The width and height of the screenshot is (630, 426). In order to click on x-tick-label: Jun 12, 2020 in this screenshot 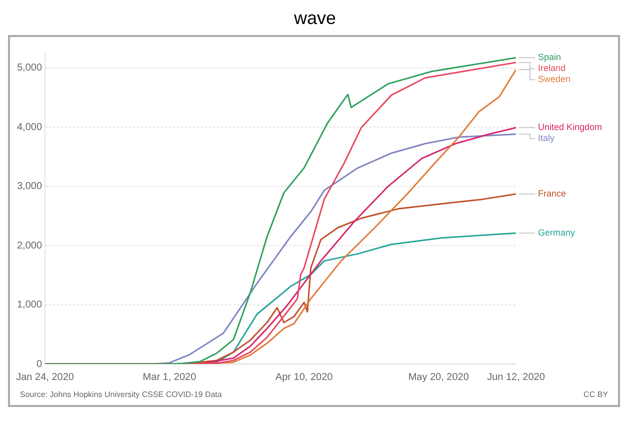, I will do `click(516, 377)`.